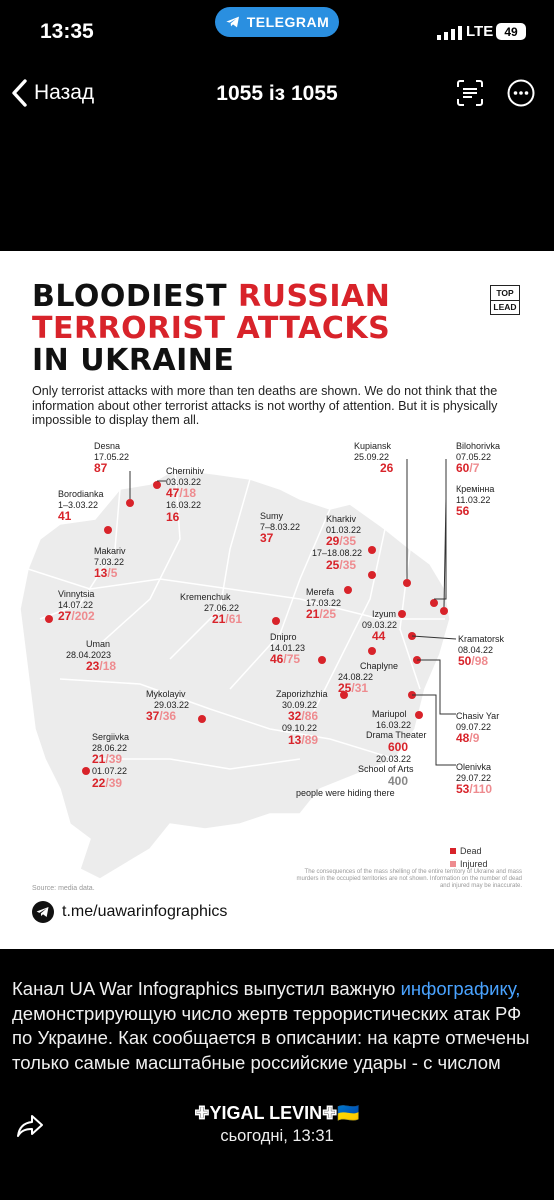  I want to click on bottom-fade, so click(277, 1137).